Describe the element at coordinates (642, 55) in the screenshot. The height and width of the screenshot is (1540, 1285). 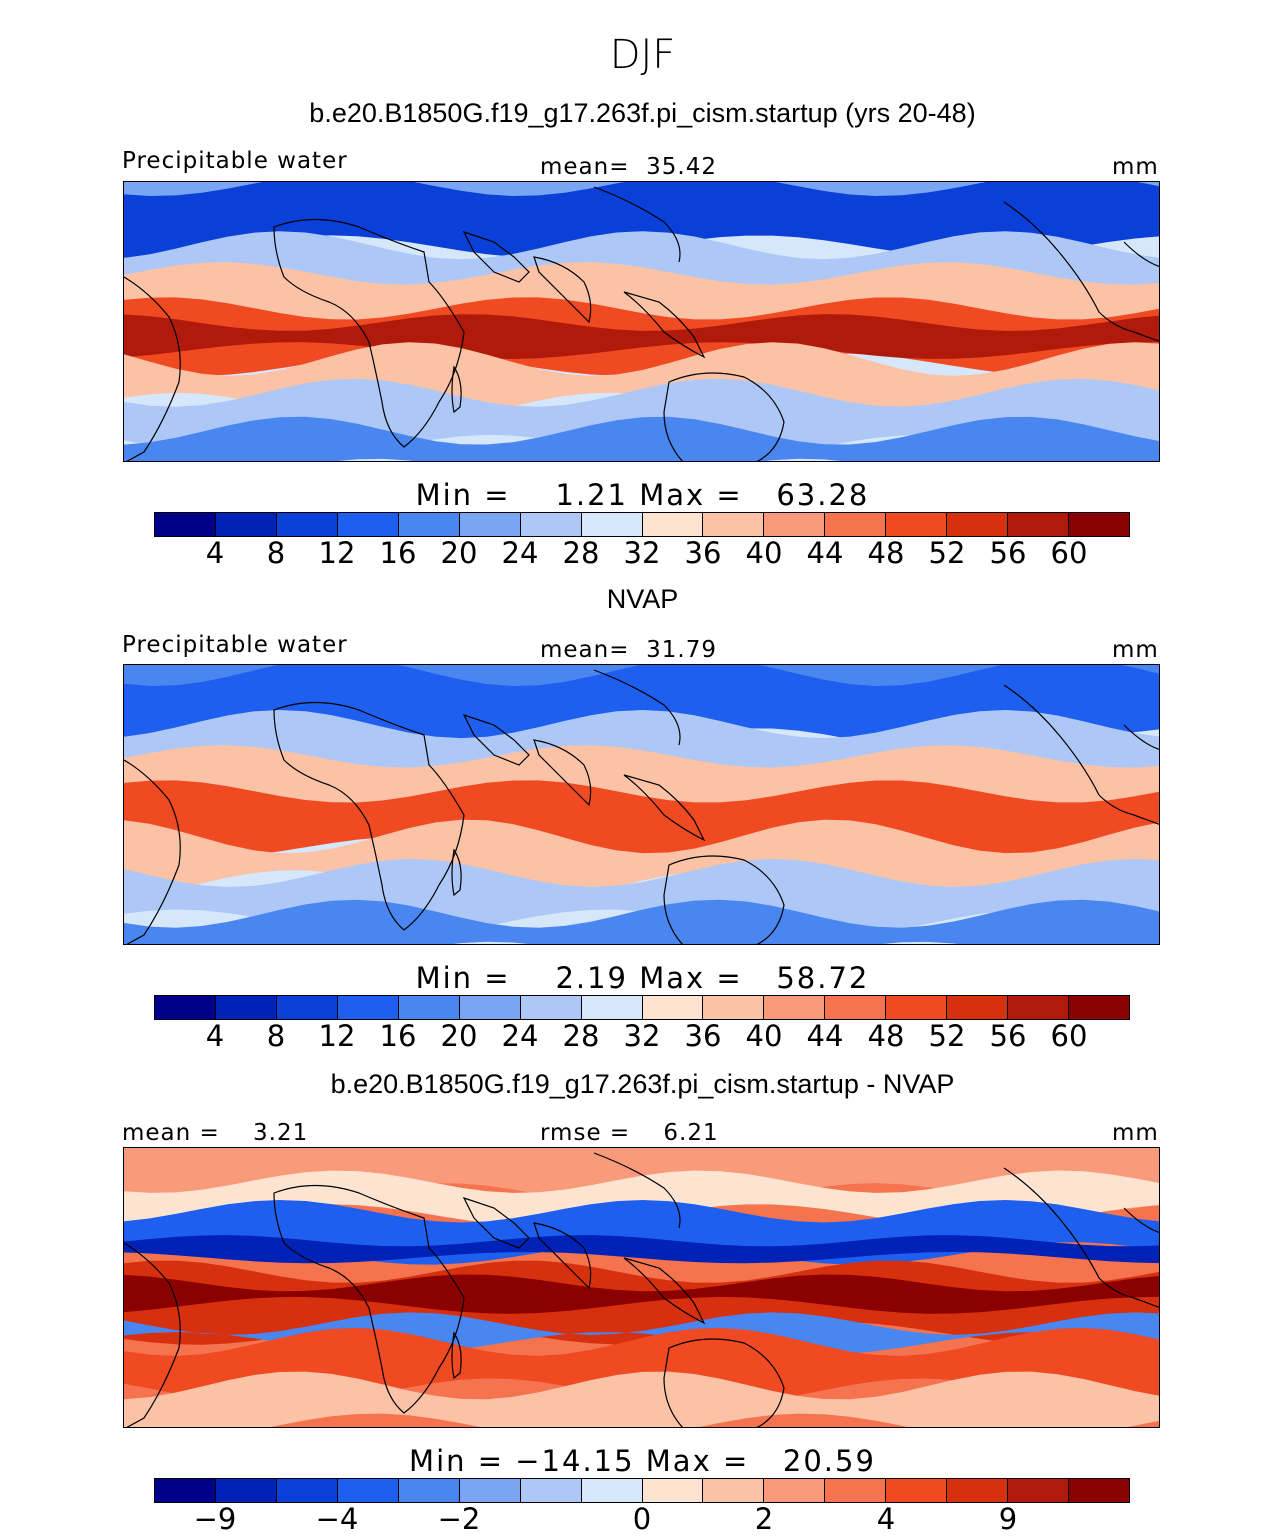
I see `page-title: DJF` at that location.